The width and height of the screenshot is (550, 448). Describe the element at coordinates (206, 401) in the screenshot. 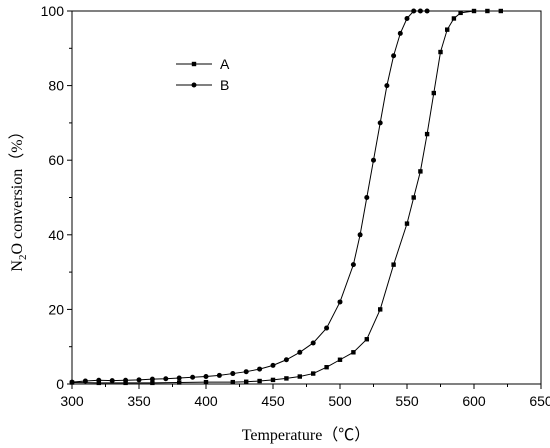

I see `x-tick-label-400: 400` at that location.